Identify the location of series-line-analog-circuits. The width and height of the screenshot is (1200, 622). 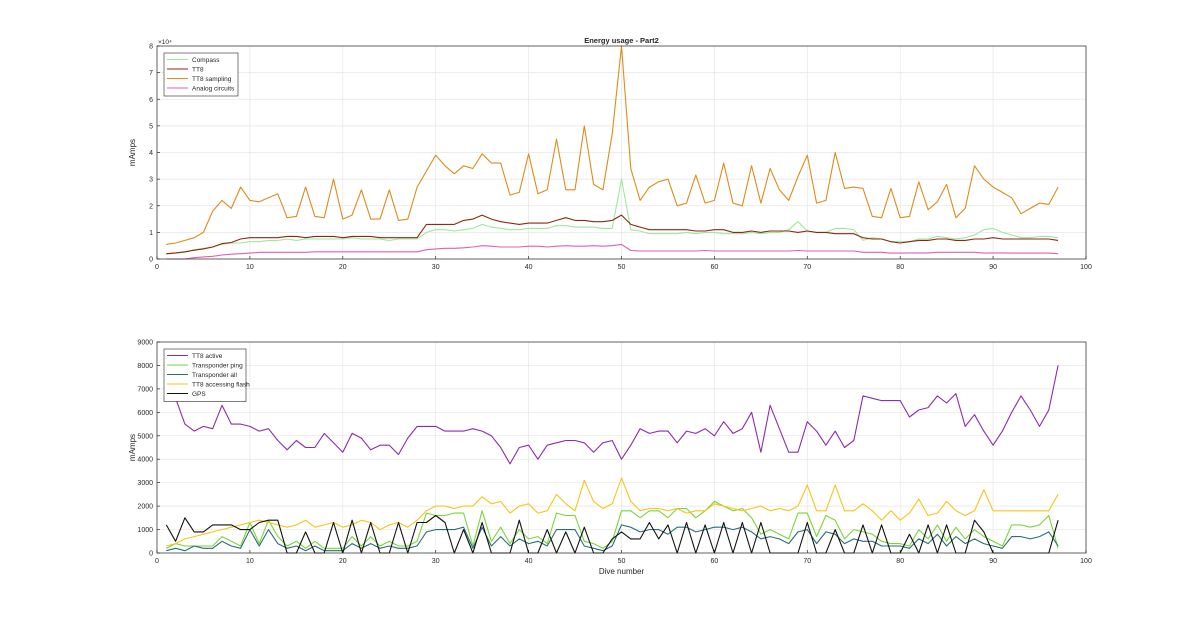
(612, 251).